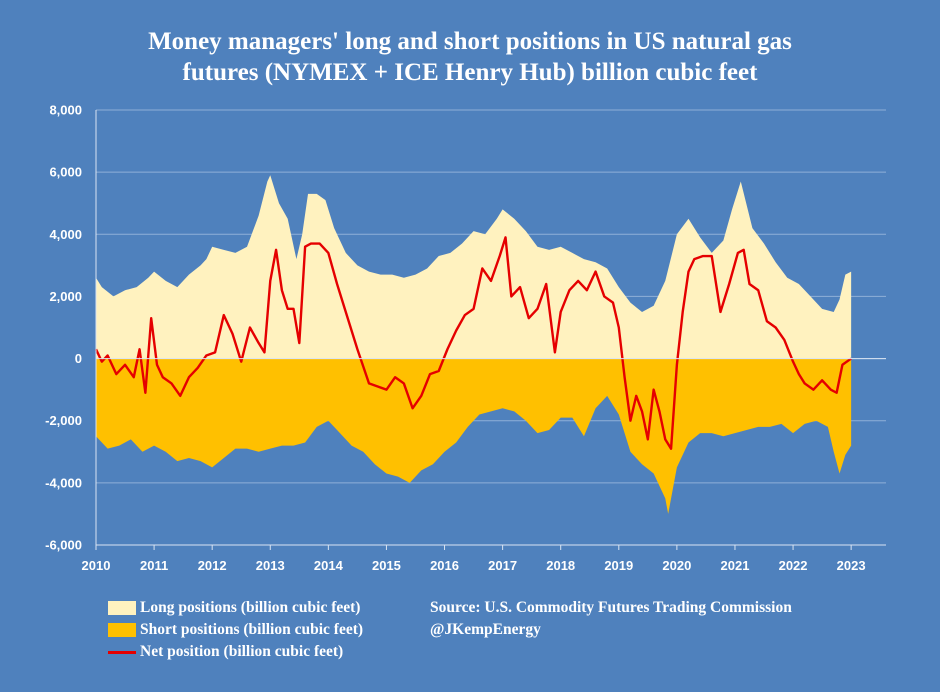 The width and height of the screenshot is (940, 692). Describe the element at coordinates (444, 565) in the screenshot. I see `x-tick-label: 2016` at that location.